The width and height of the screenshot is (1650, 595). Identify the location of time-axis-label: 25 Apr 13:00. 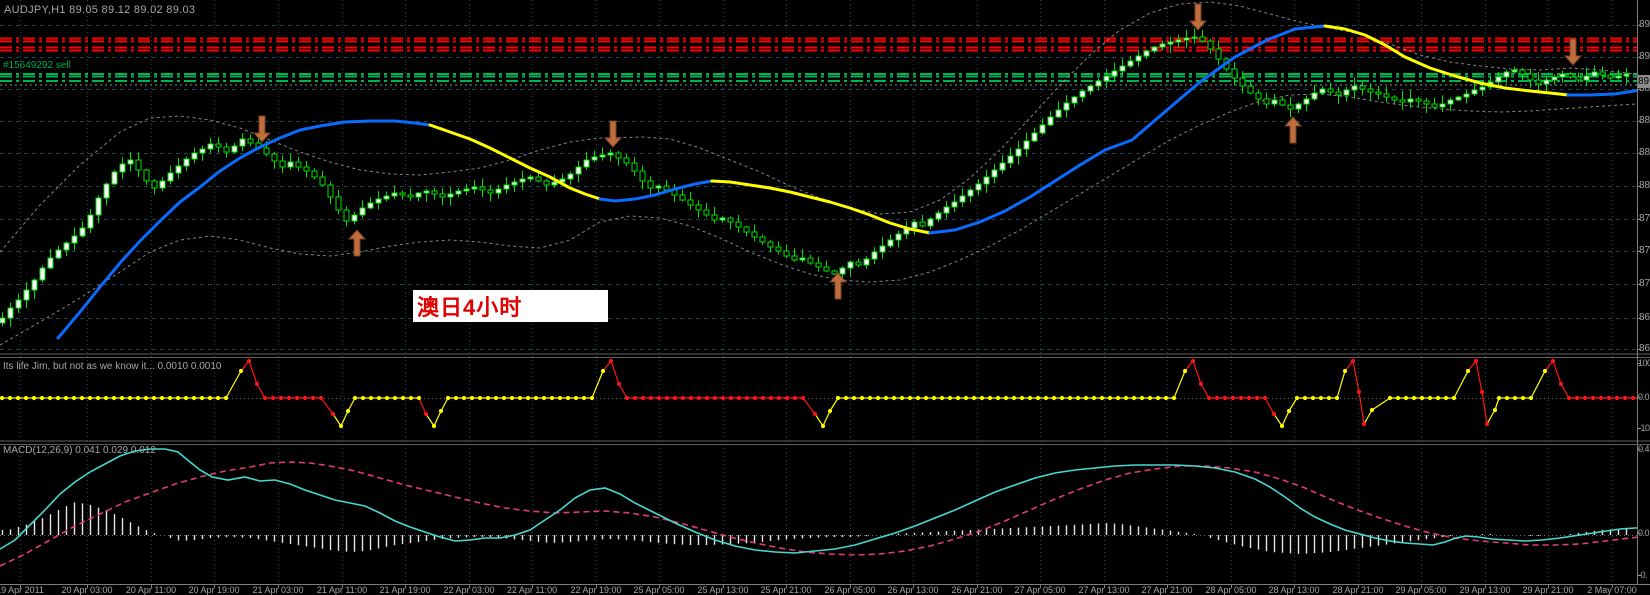
(723, 590).